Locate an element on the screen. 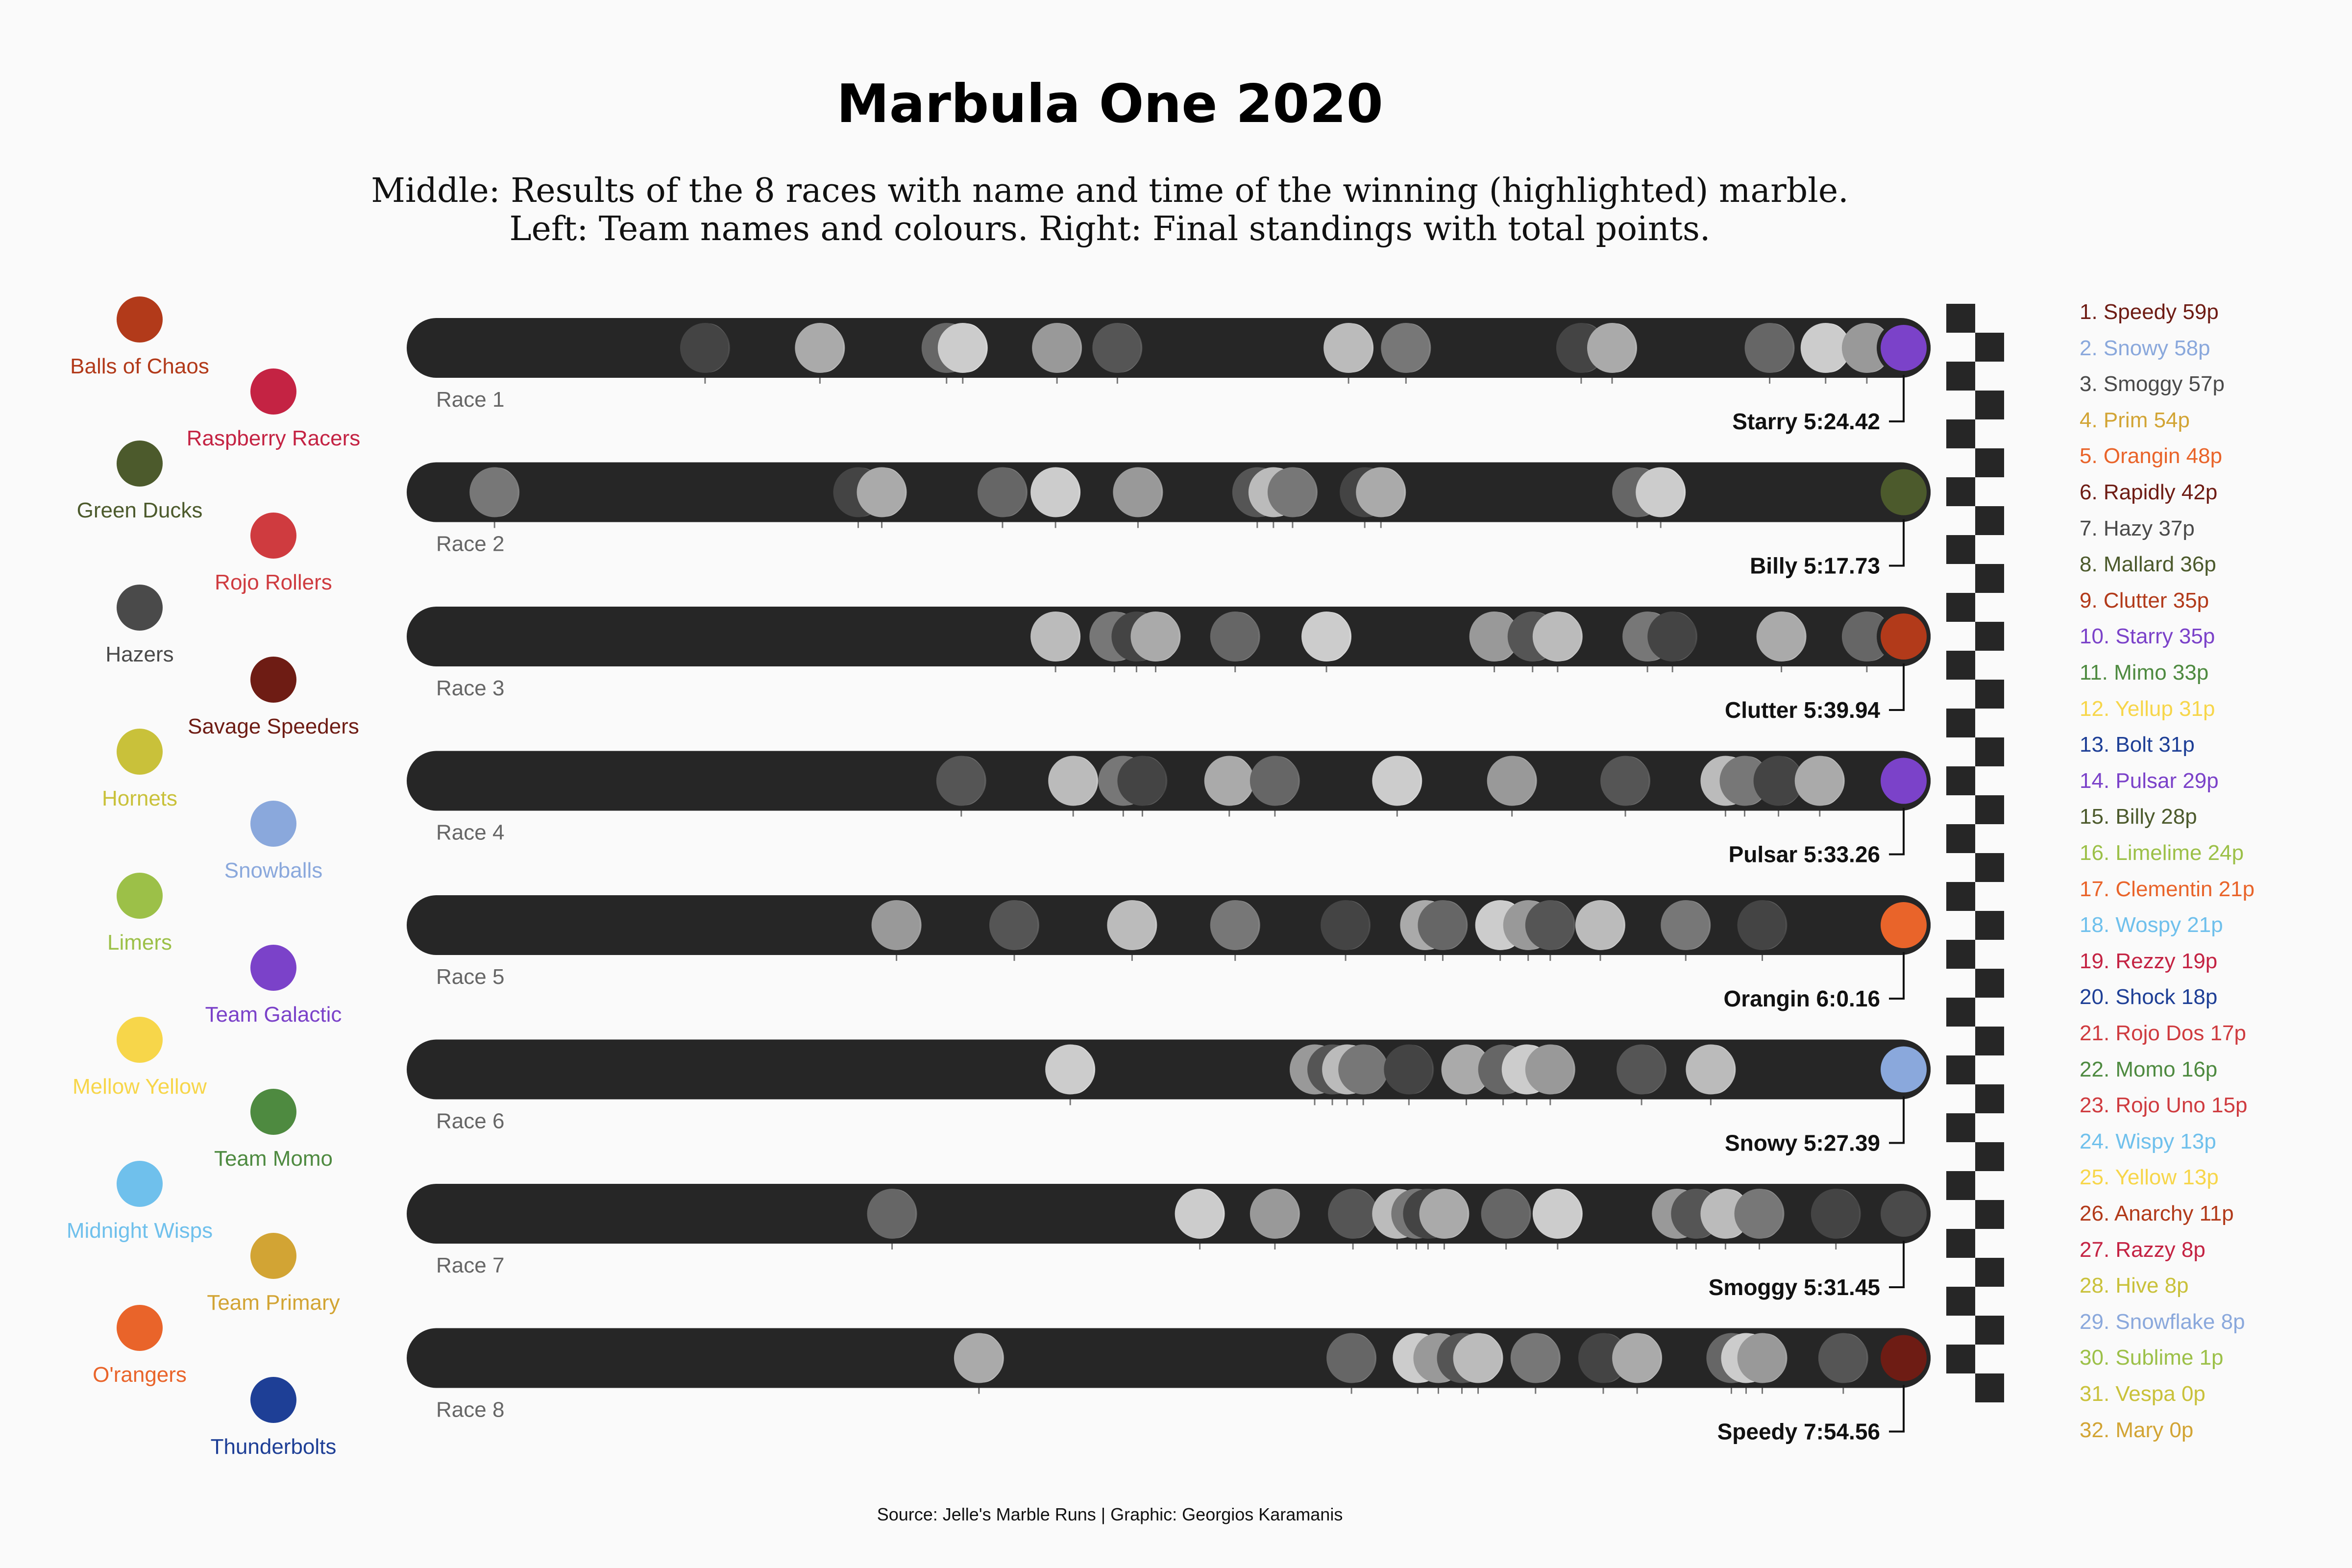  race-label: Race 7 is located at coordinates (470, 1265).